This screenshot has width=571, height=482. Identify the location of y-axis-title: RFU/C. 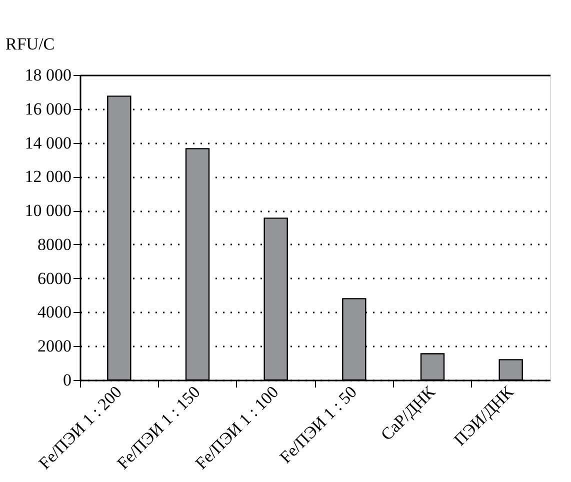
(30, 44).